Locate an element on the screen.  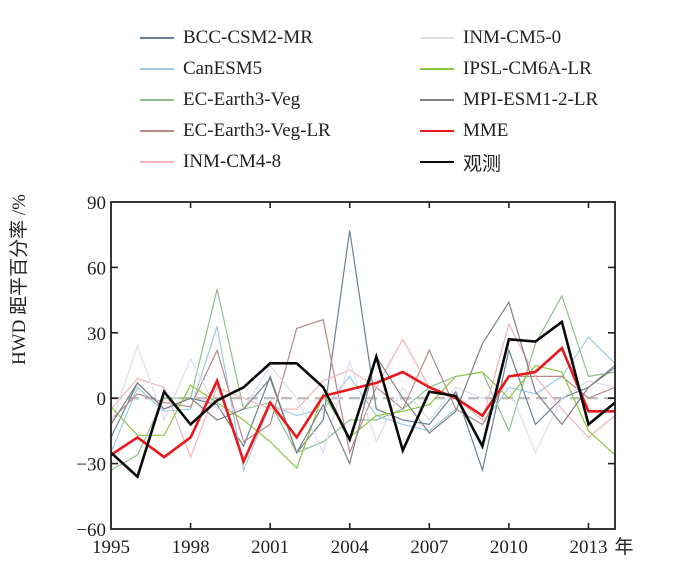
y-tick-label: −60 is located at coordinates (91, 530).